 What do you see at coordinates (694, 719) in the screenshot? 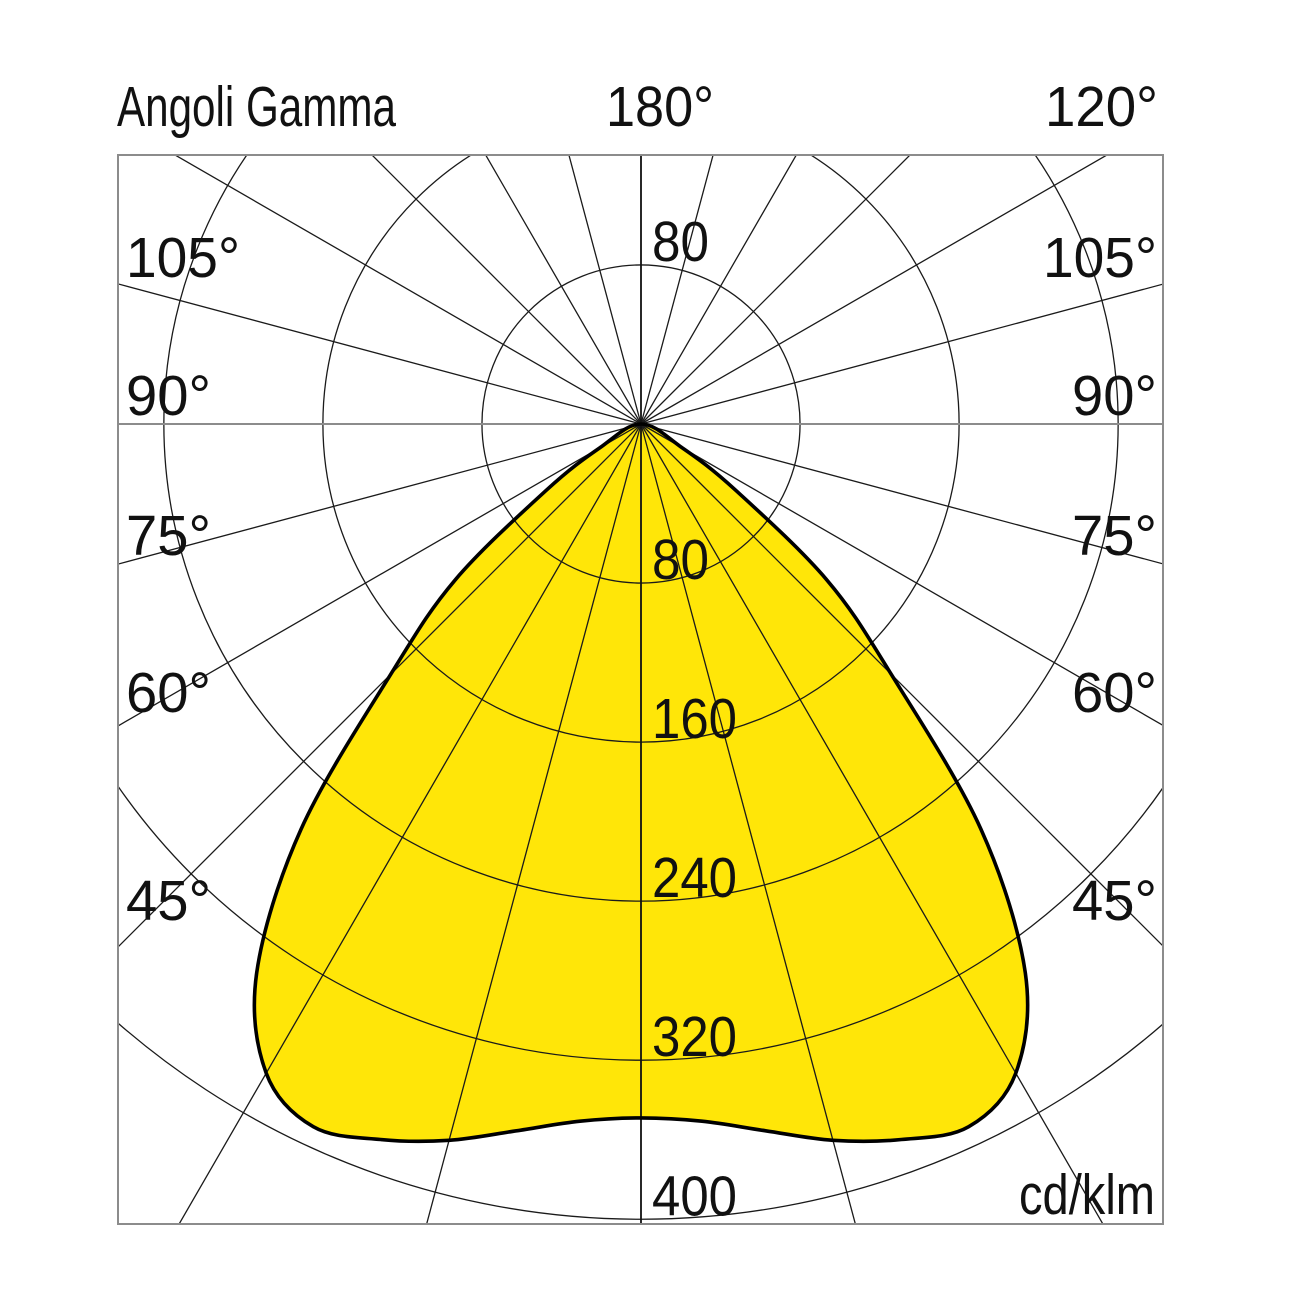
I see `radial-tick-160: 160` at bounding box center [694, 719].